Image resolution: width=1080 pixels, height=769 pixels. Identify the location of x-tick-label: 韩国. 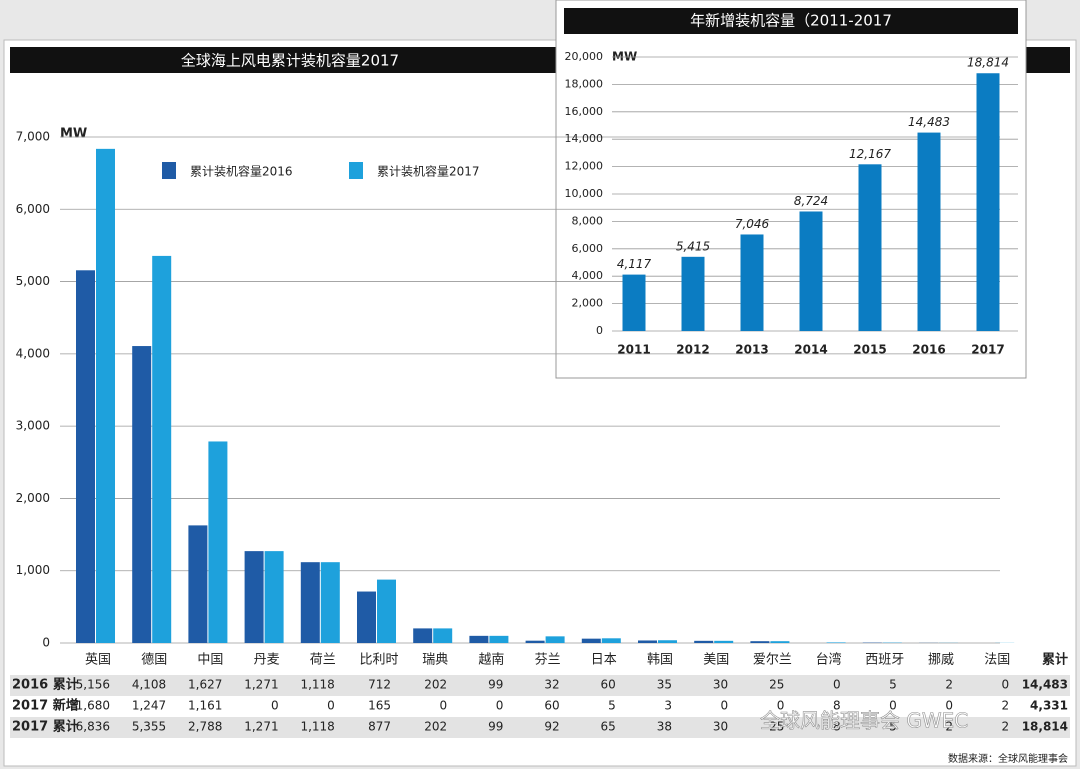
(660, 660).